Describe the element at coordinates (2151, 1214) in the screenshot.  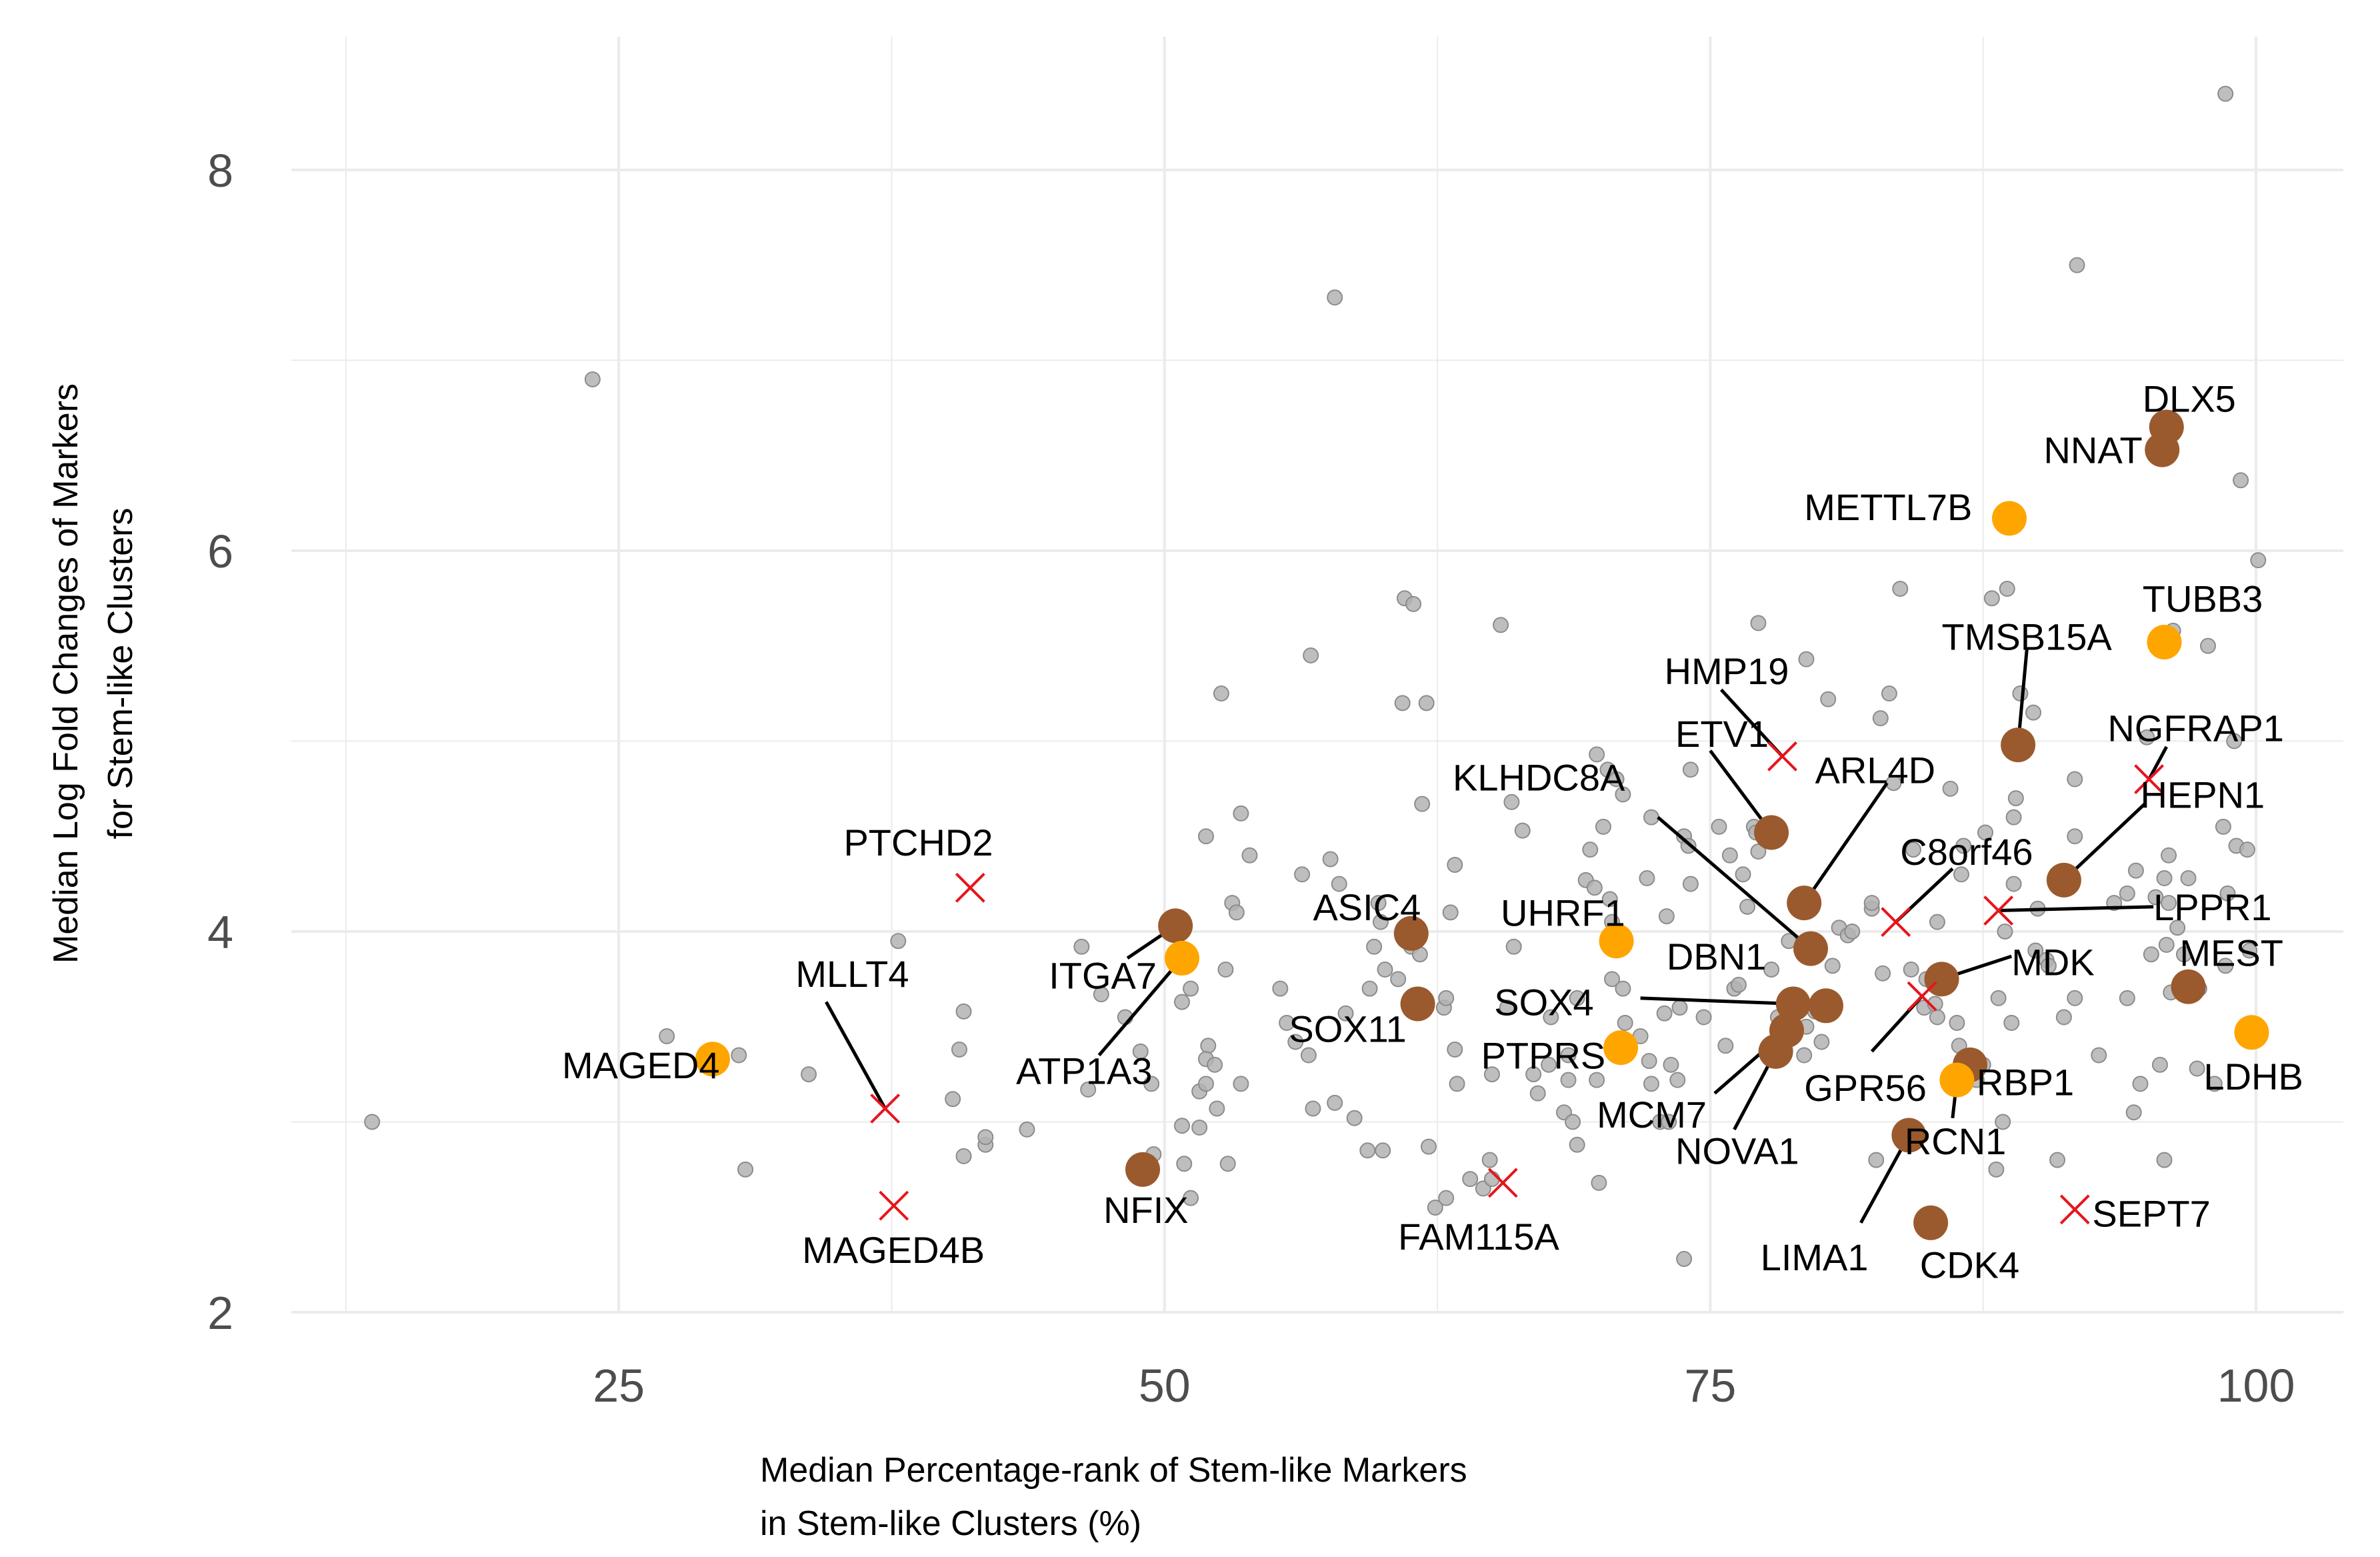
I see `gene-label-sept7: SEPT7` at that location.